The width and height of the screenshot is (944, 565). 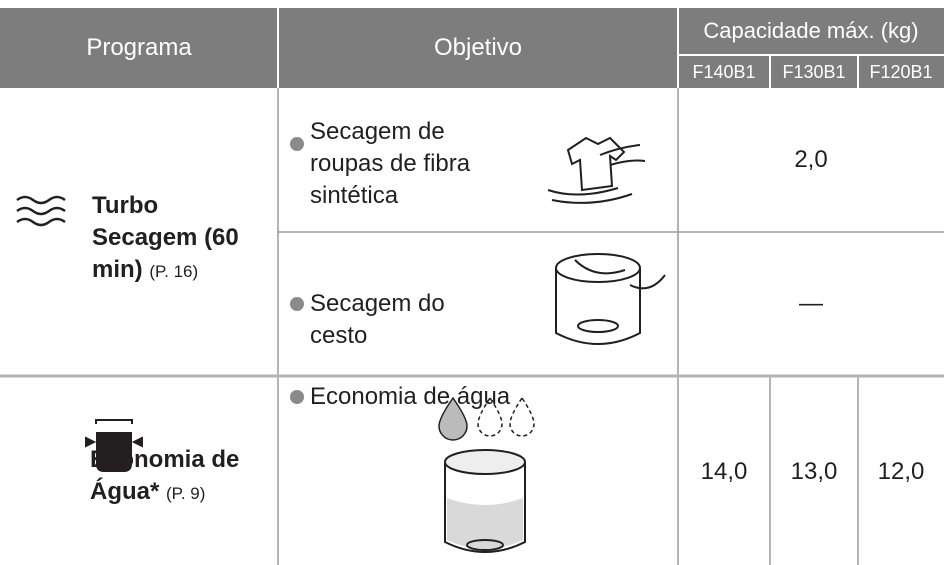 I want to click on header-capacity: Capacidade máx. (kg), so click(x=811, y=30).